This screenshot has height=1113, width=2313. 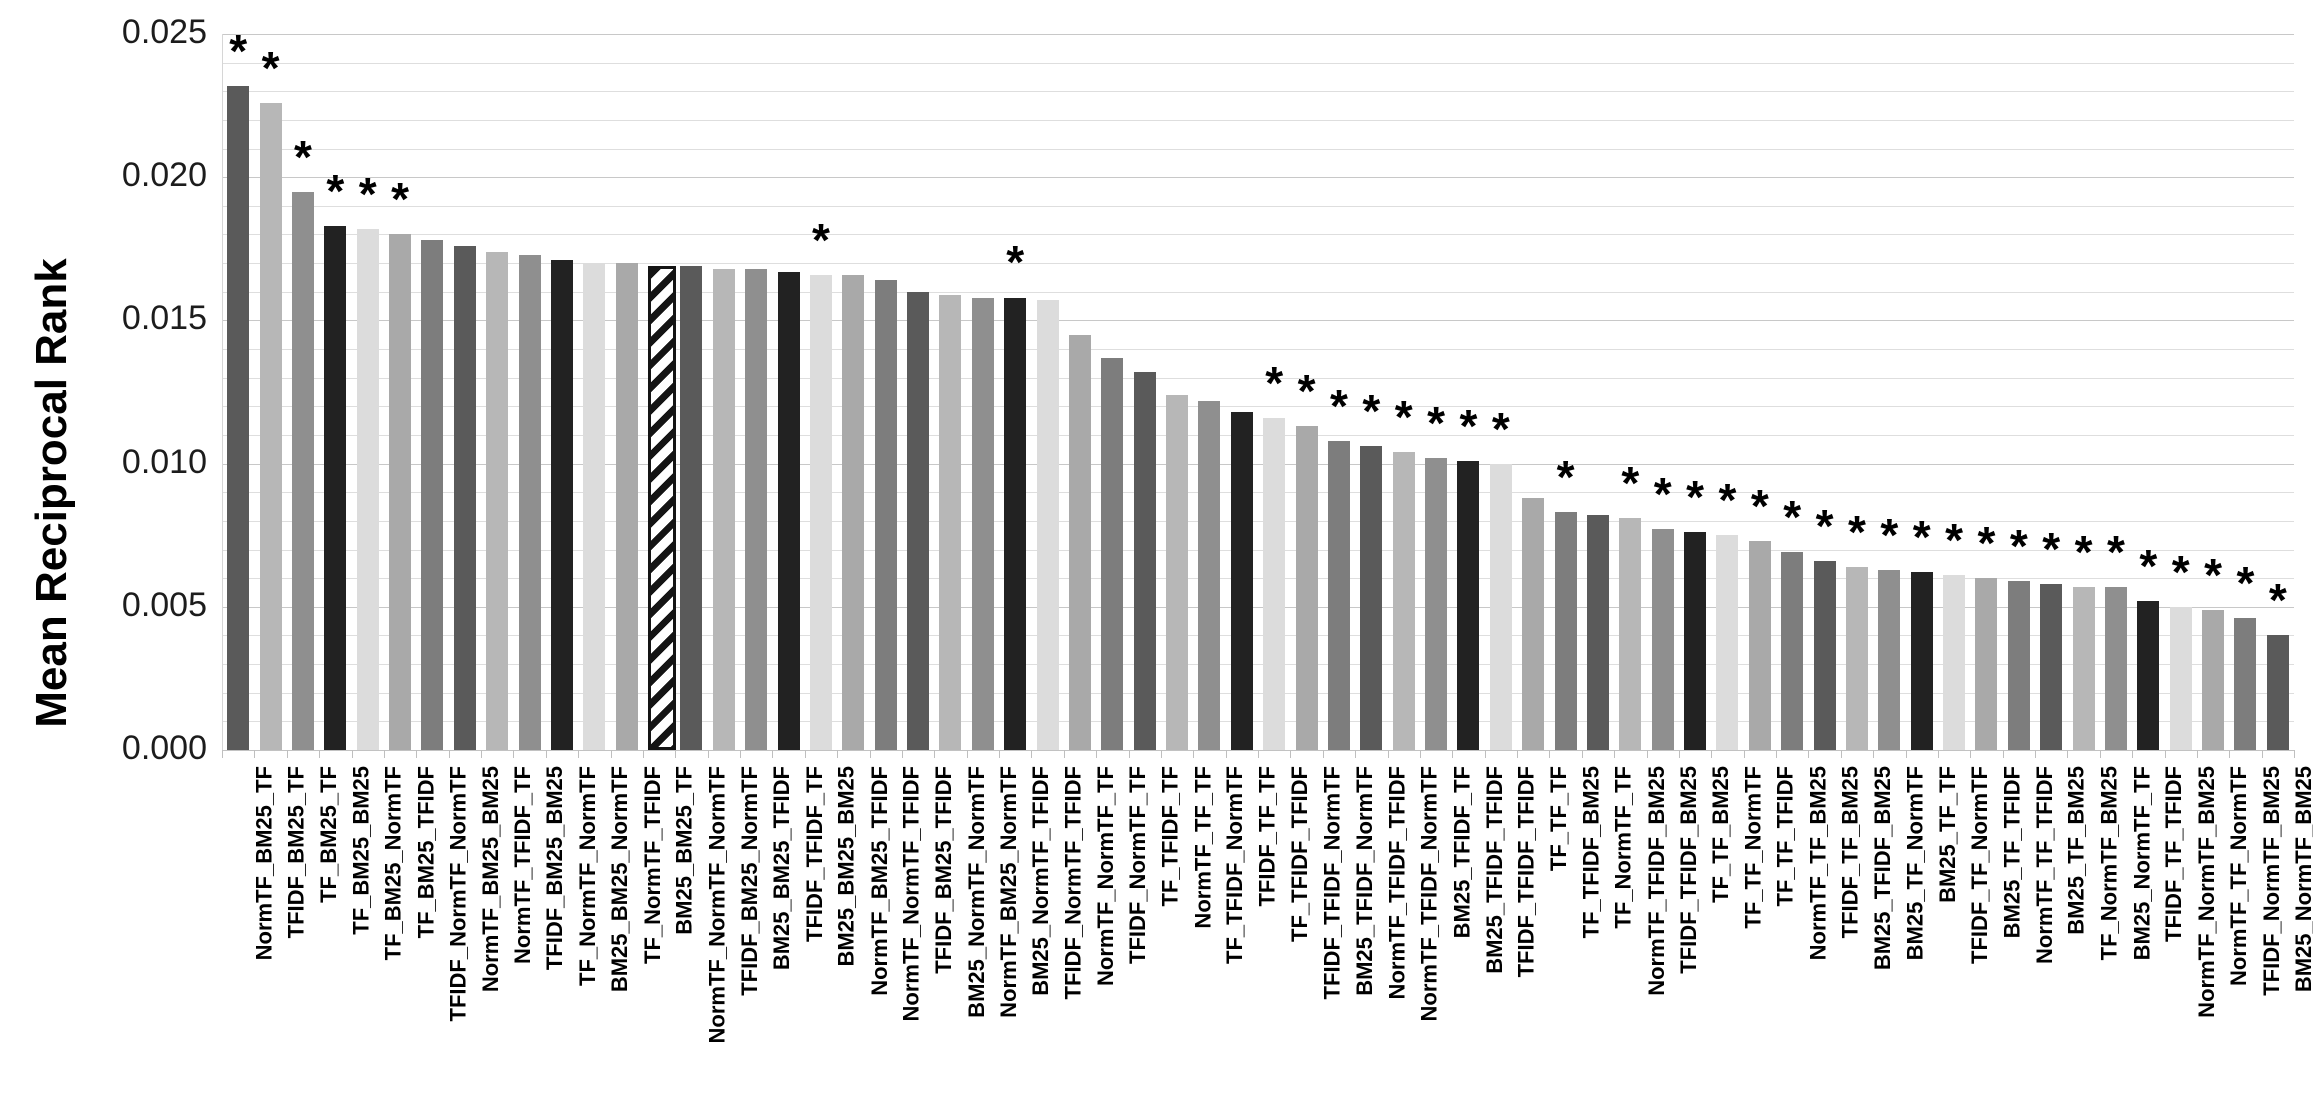 What do you see at coordinates (2180, 678) in the screenshot?
I see `bar-NormTF_NormTF_BM25` at bounding box center [2180, 678].